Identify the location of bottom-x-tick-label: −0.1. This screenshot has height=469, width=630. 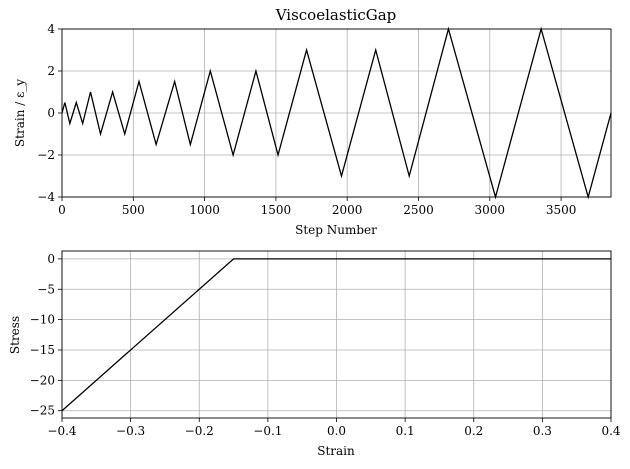
(267, 431).